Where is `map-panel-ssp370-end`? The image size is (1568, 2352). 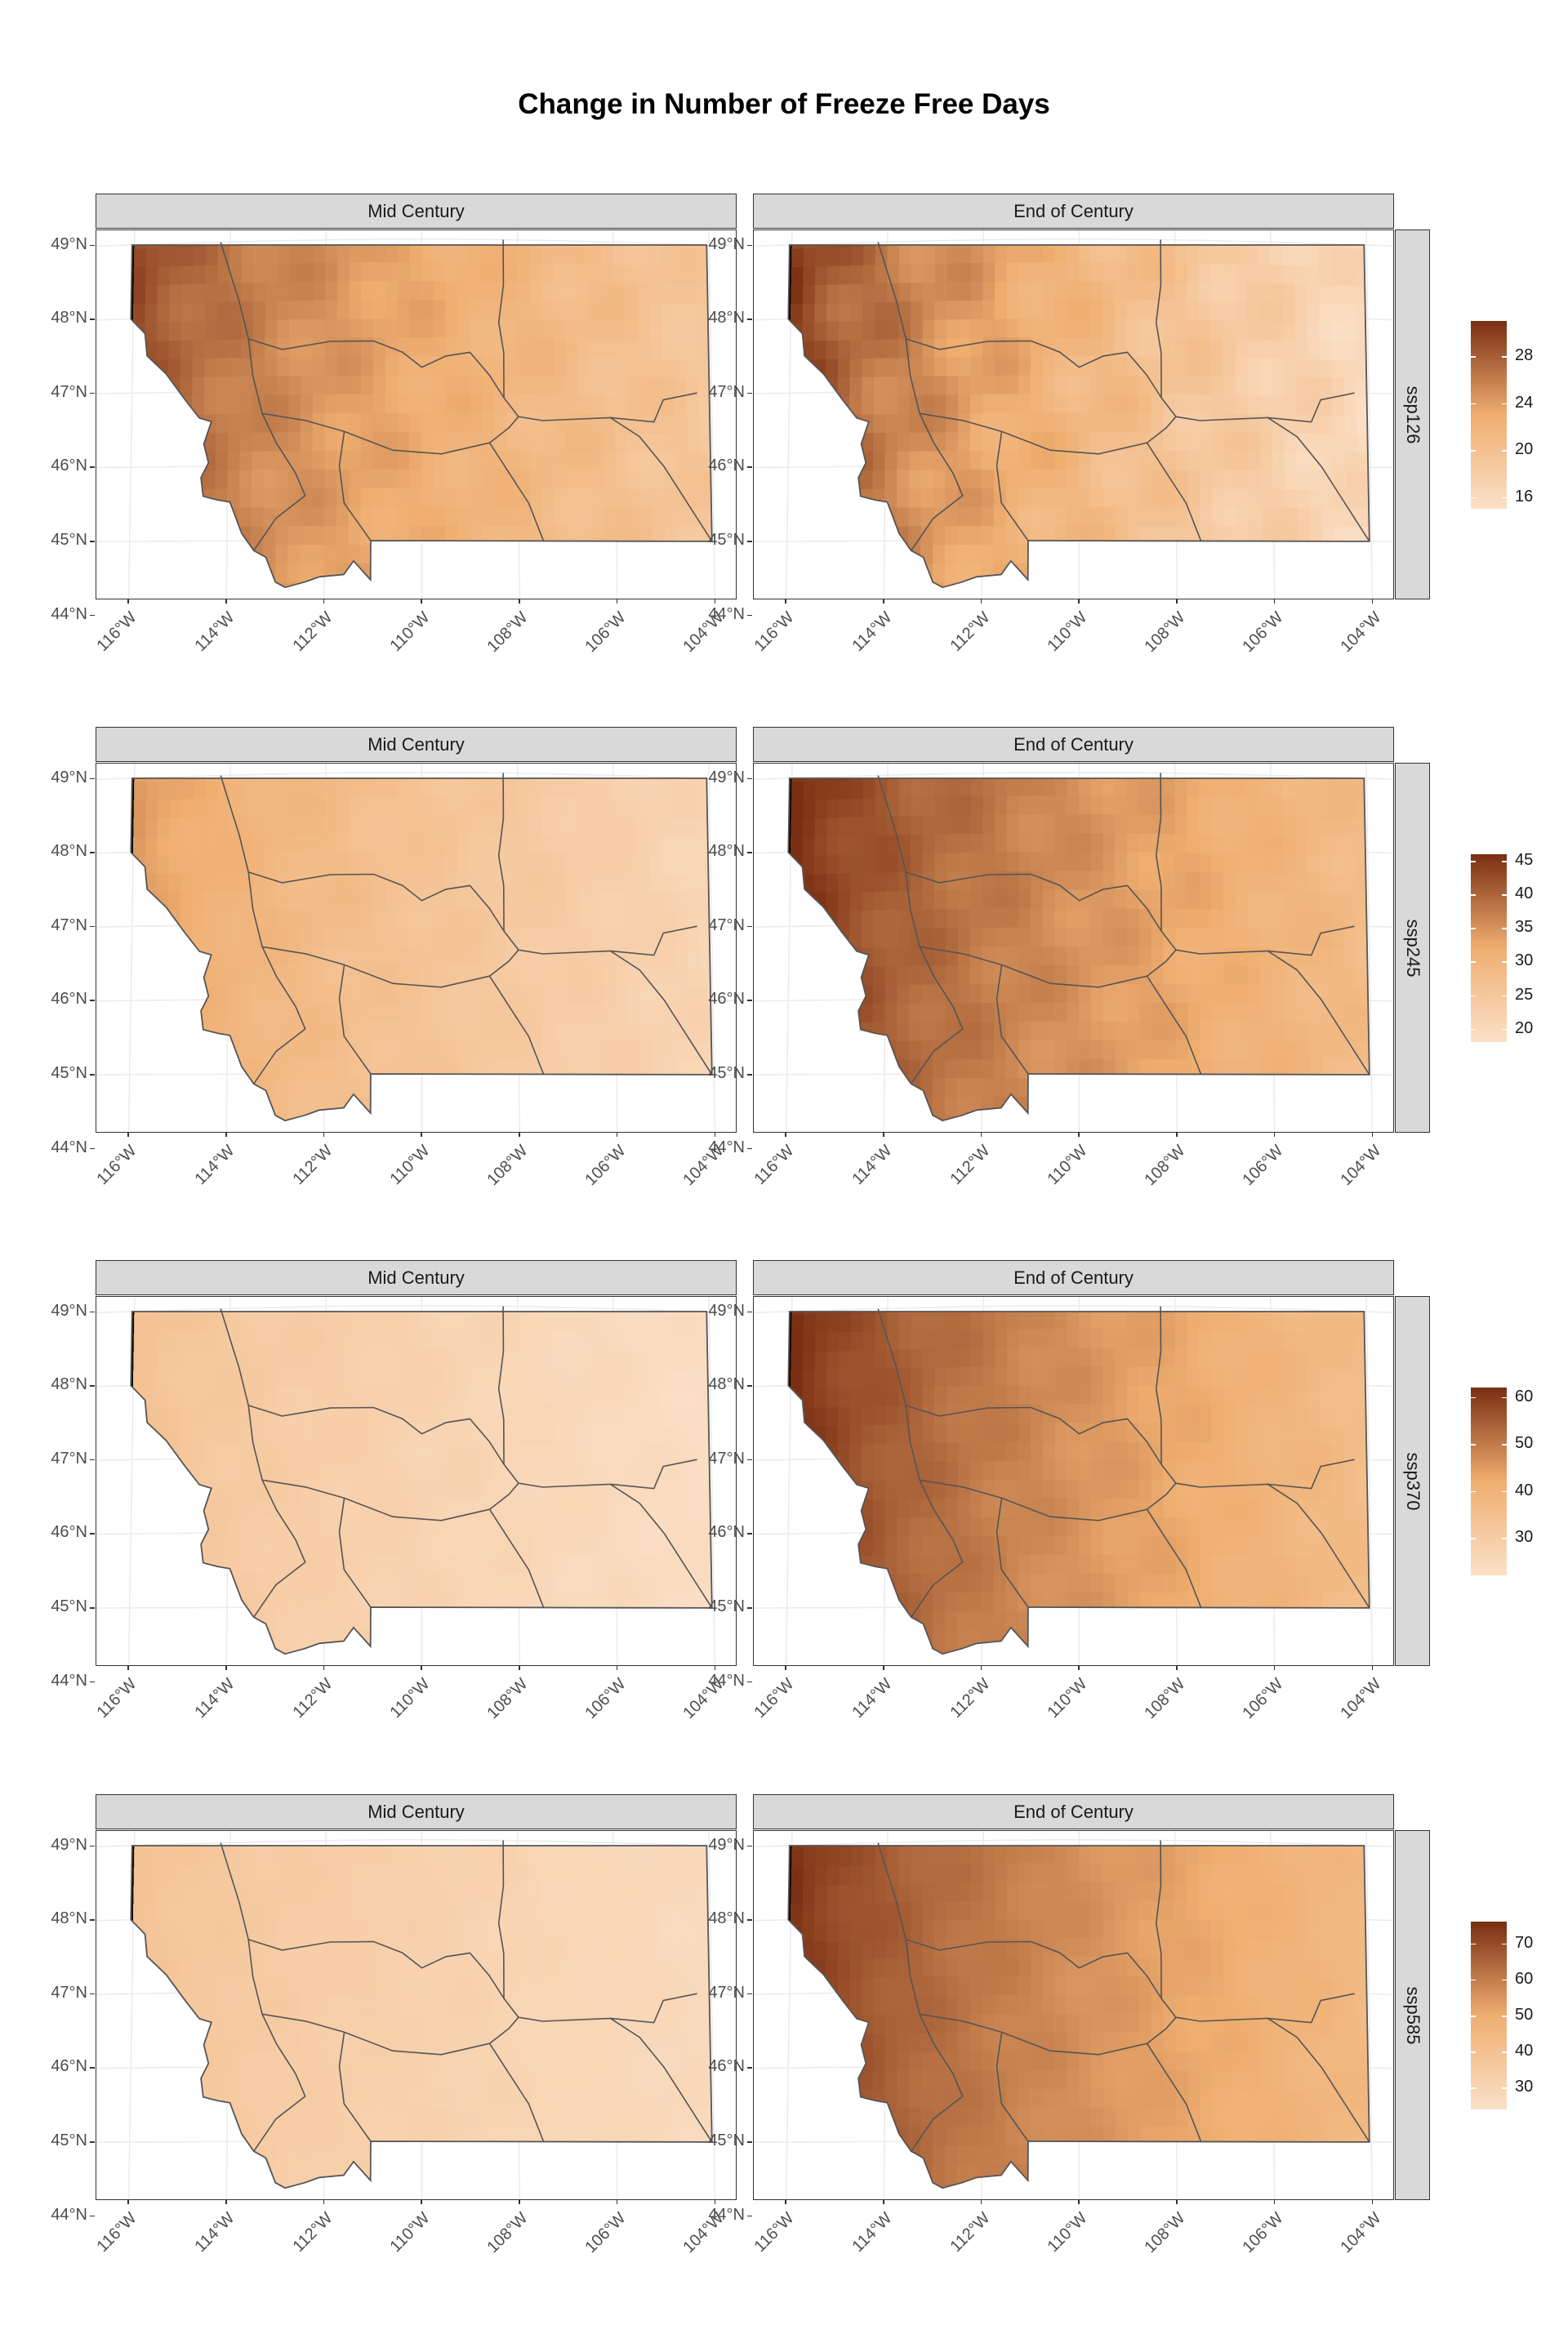 map-panel-ssp370-end is located at coordinates (1073, 1481).